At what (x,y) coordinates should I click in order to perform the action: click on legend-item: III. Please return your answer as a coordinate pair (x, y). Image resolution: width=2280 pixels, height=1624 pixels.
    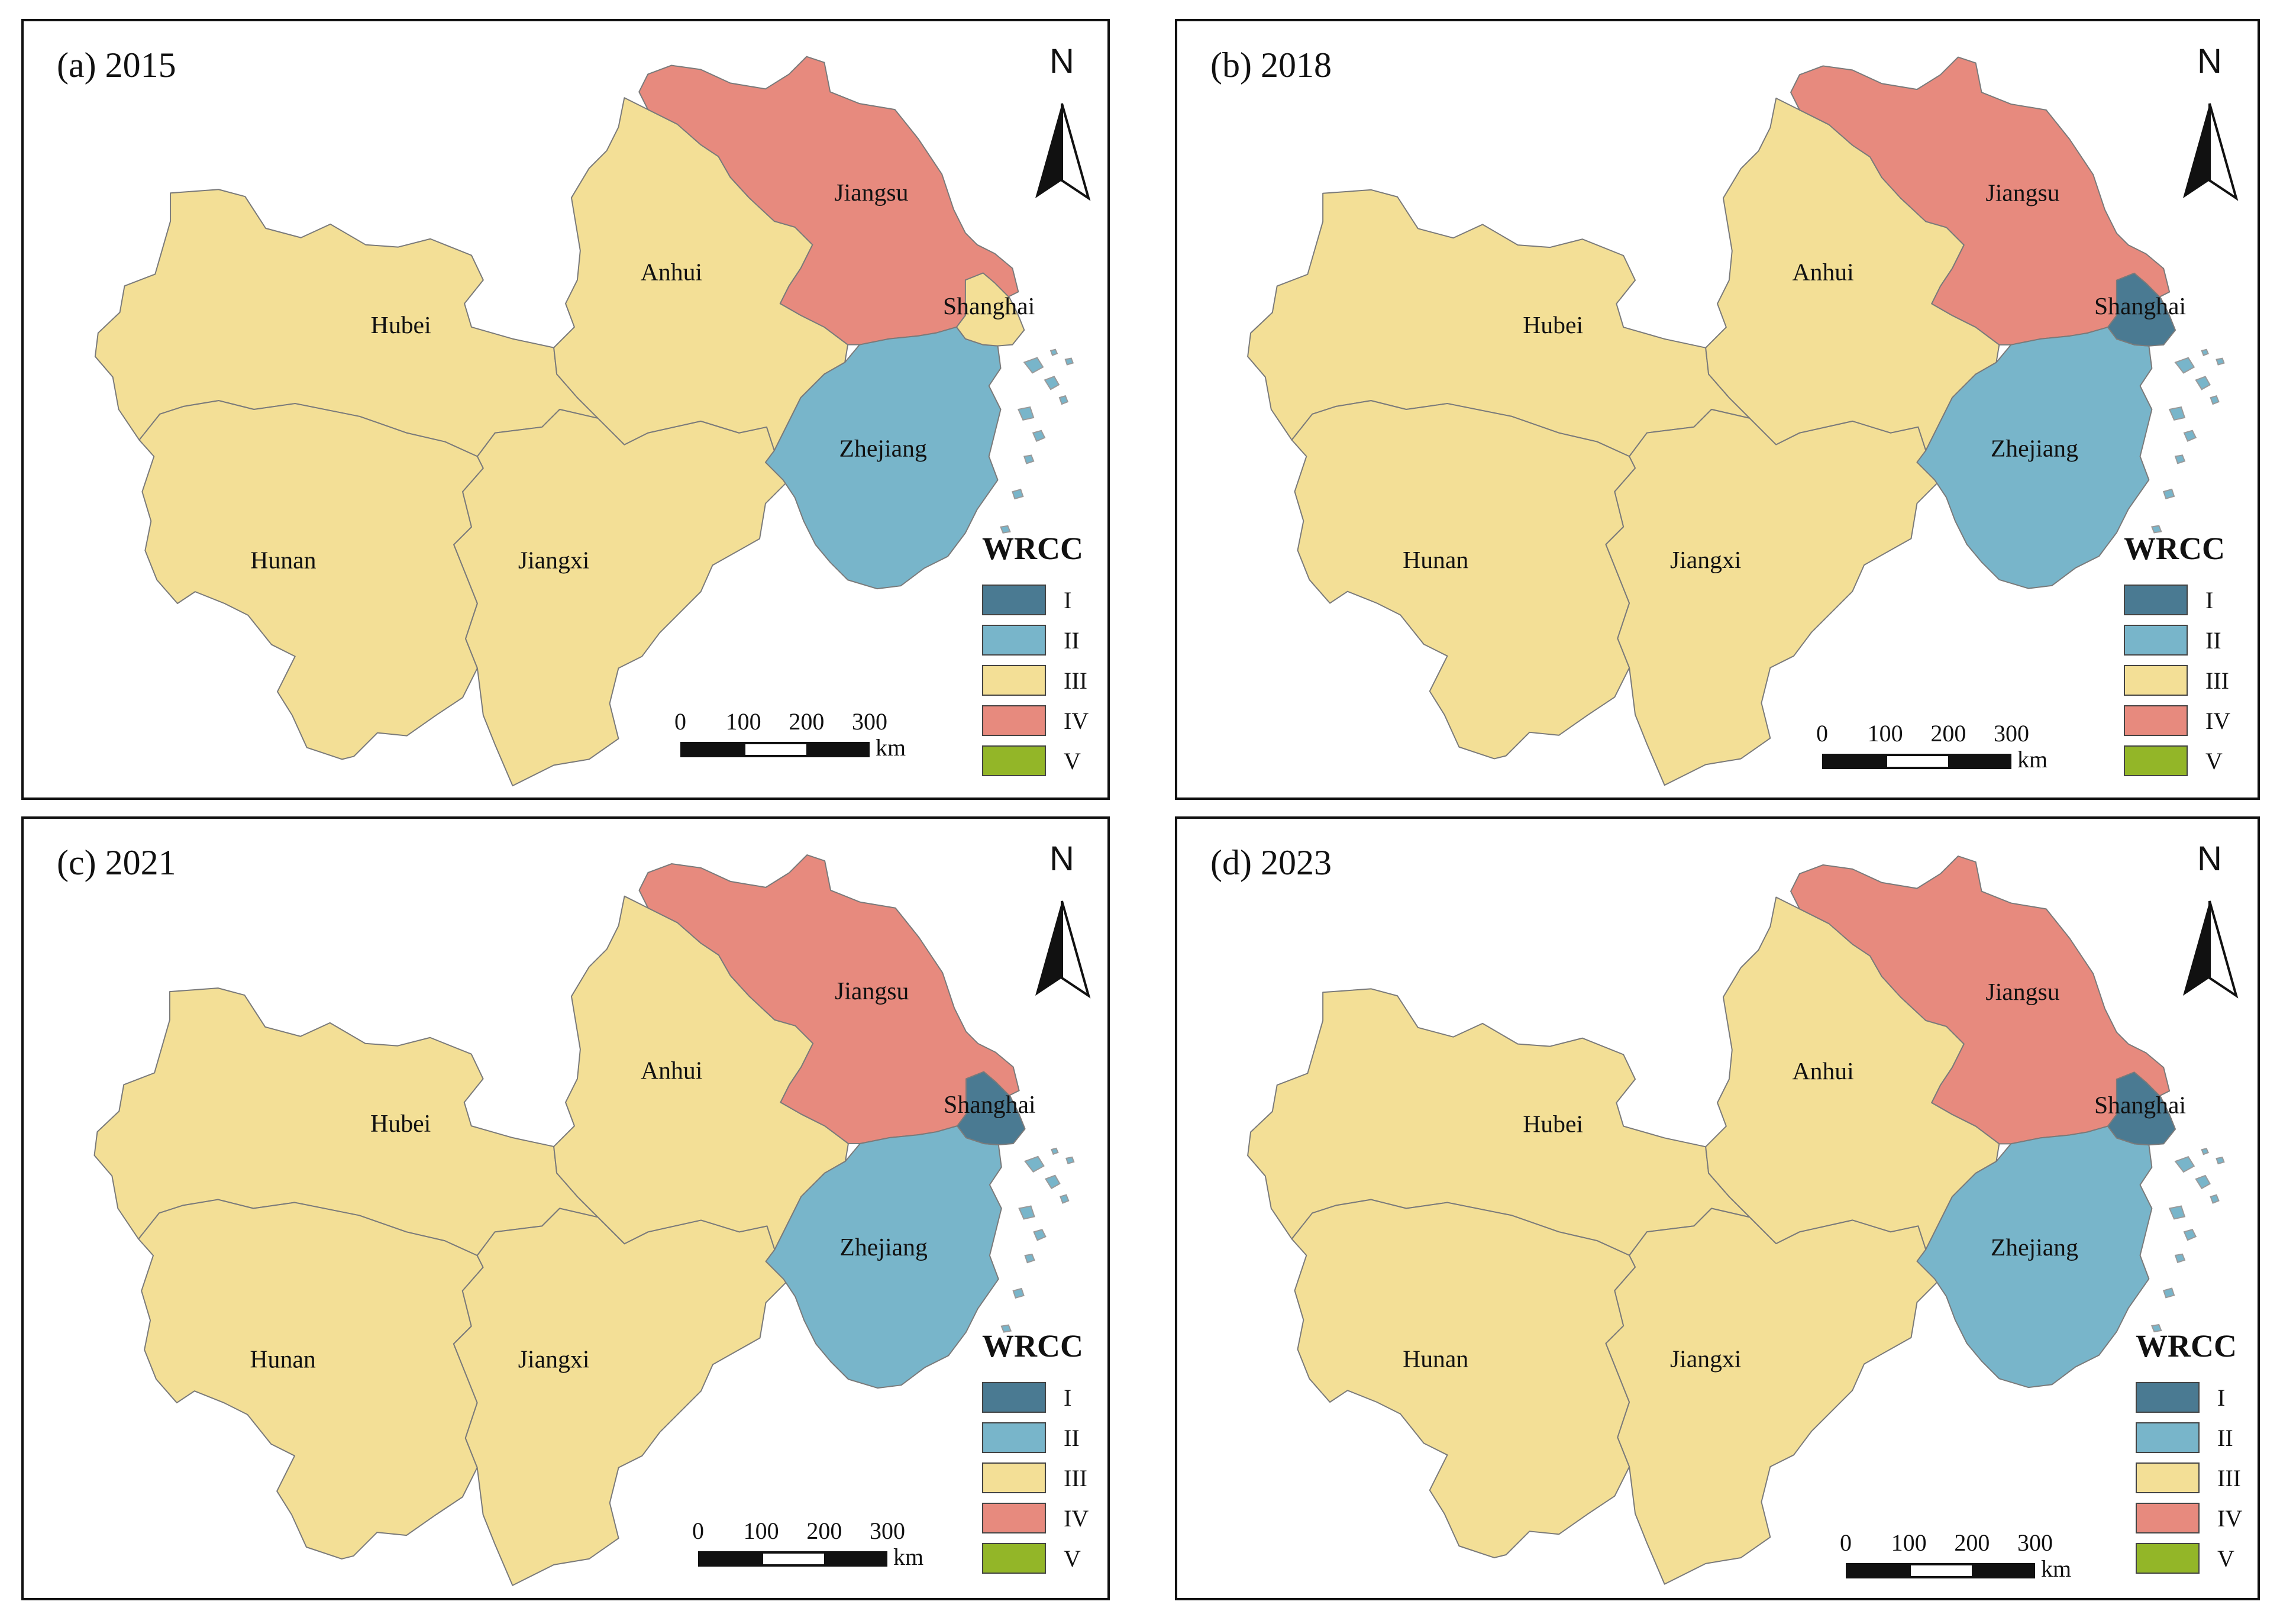
    Looking at the image, I should click on (1047, 680).